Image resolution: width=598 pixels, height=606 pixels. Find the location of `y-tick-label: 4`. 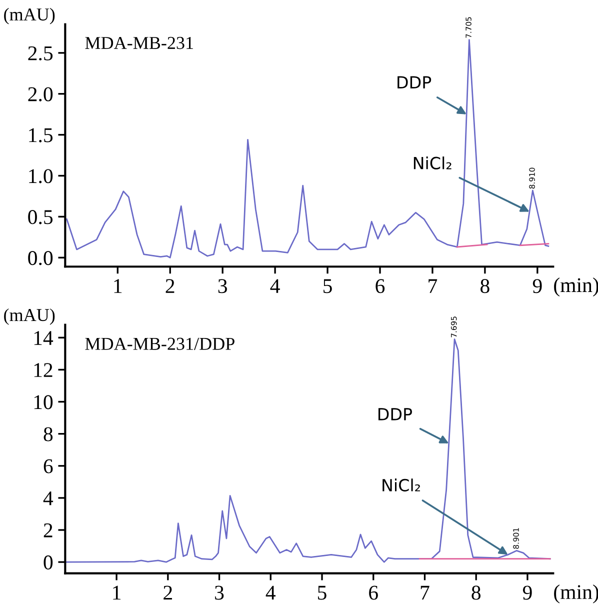

y-tick-label: 4 is located at coordinates (48, 498).